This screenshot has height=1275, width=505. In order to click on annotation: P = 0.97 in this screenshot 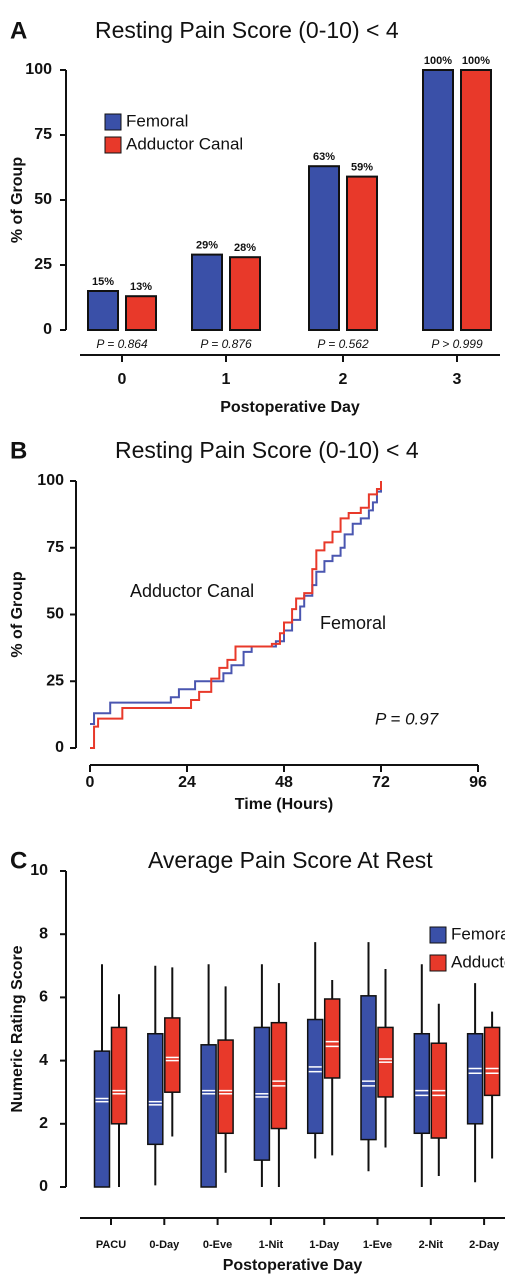, I will do `click(407, 718)`.